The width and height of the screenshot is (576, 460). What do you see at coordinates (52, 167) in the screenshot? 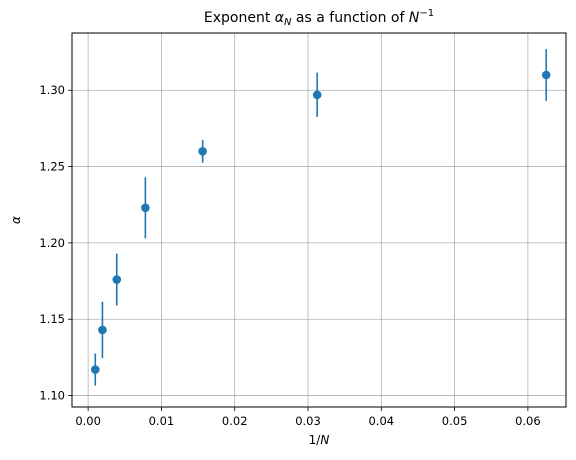
I see `y-tick-label: 1.25` at bounding box center [52, 167].